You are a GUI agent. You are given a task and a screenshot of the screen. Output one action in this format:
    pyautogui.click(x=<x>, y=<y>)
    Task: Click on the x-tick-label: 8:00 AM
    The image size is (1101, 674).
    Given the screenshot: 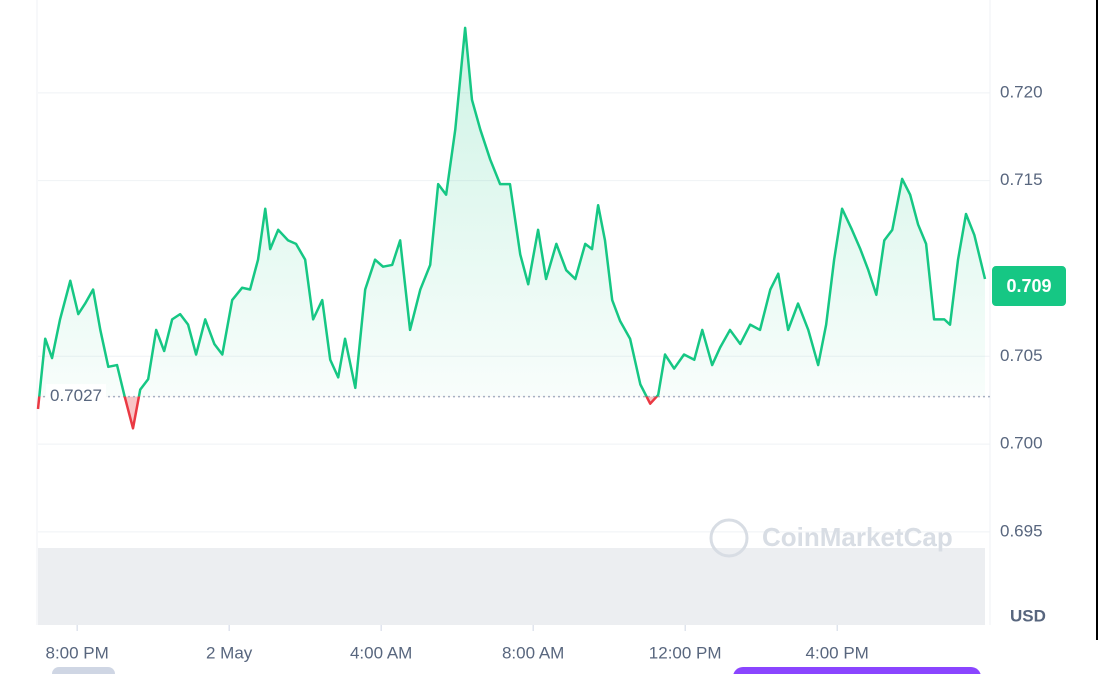 What is the action you would take?
    pyautogui.click(x=533, y=652)
    